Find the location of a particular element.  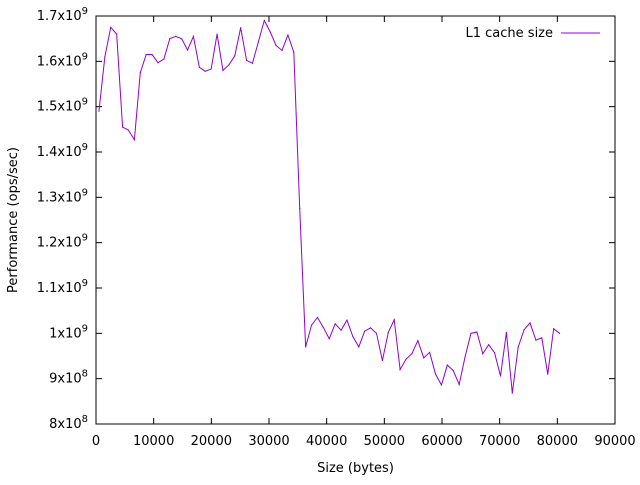

x-tick-label: 60000 is located at coordinates (441, 441).